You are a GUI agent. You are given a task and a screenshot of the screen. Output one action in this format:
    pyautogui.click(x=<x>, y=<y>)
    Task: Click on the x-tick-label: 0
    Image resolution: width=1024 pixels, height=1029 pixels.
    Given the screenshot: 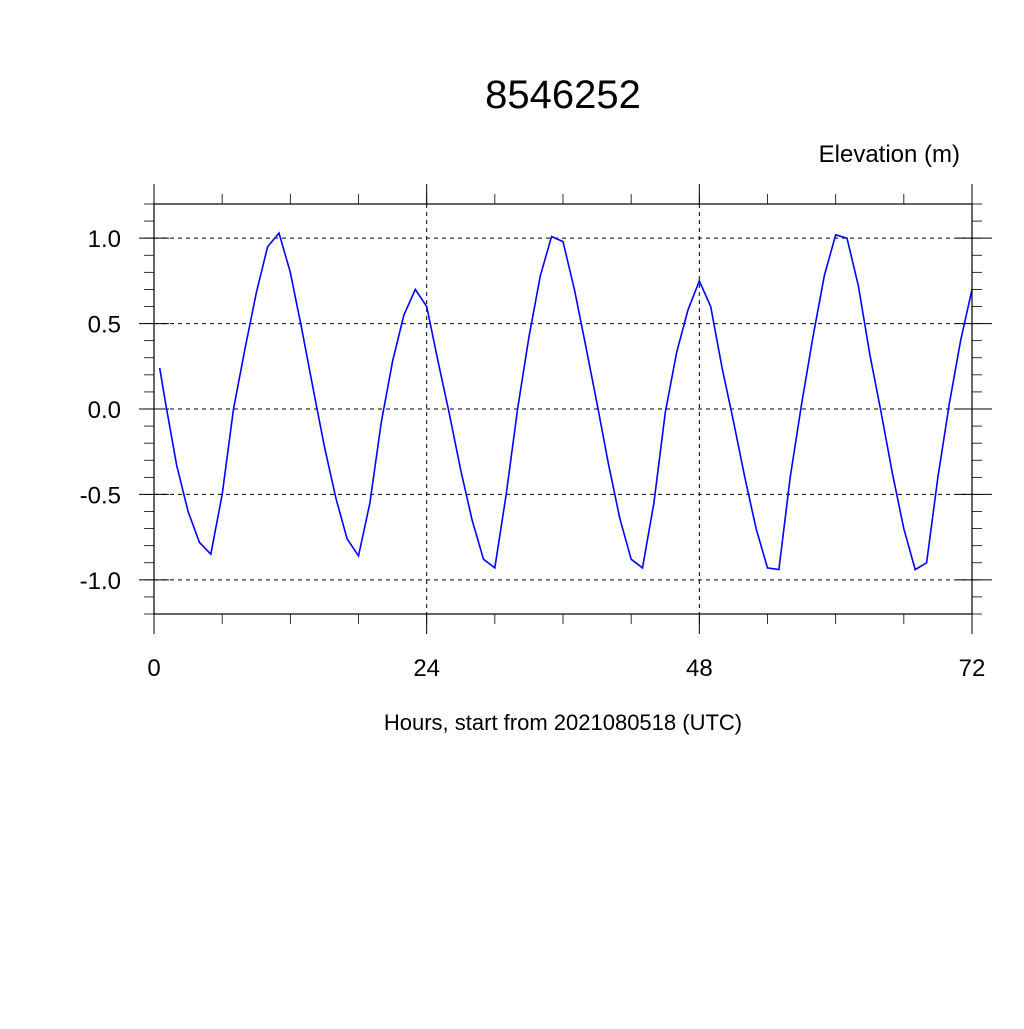 What is the action you would take?
    pyautogui.click(x=153, y=668)
    